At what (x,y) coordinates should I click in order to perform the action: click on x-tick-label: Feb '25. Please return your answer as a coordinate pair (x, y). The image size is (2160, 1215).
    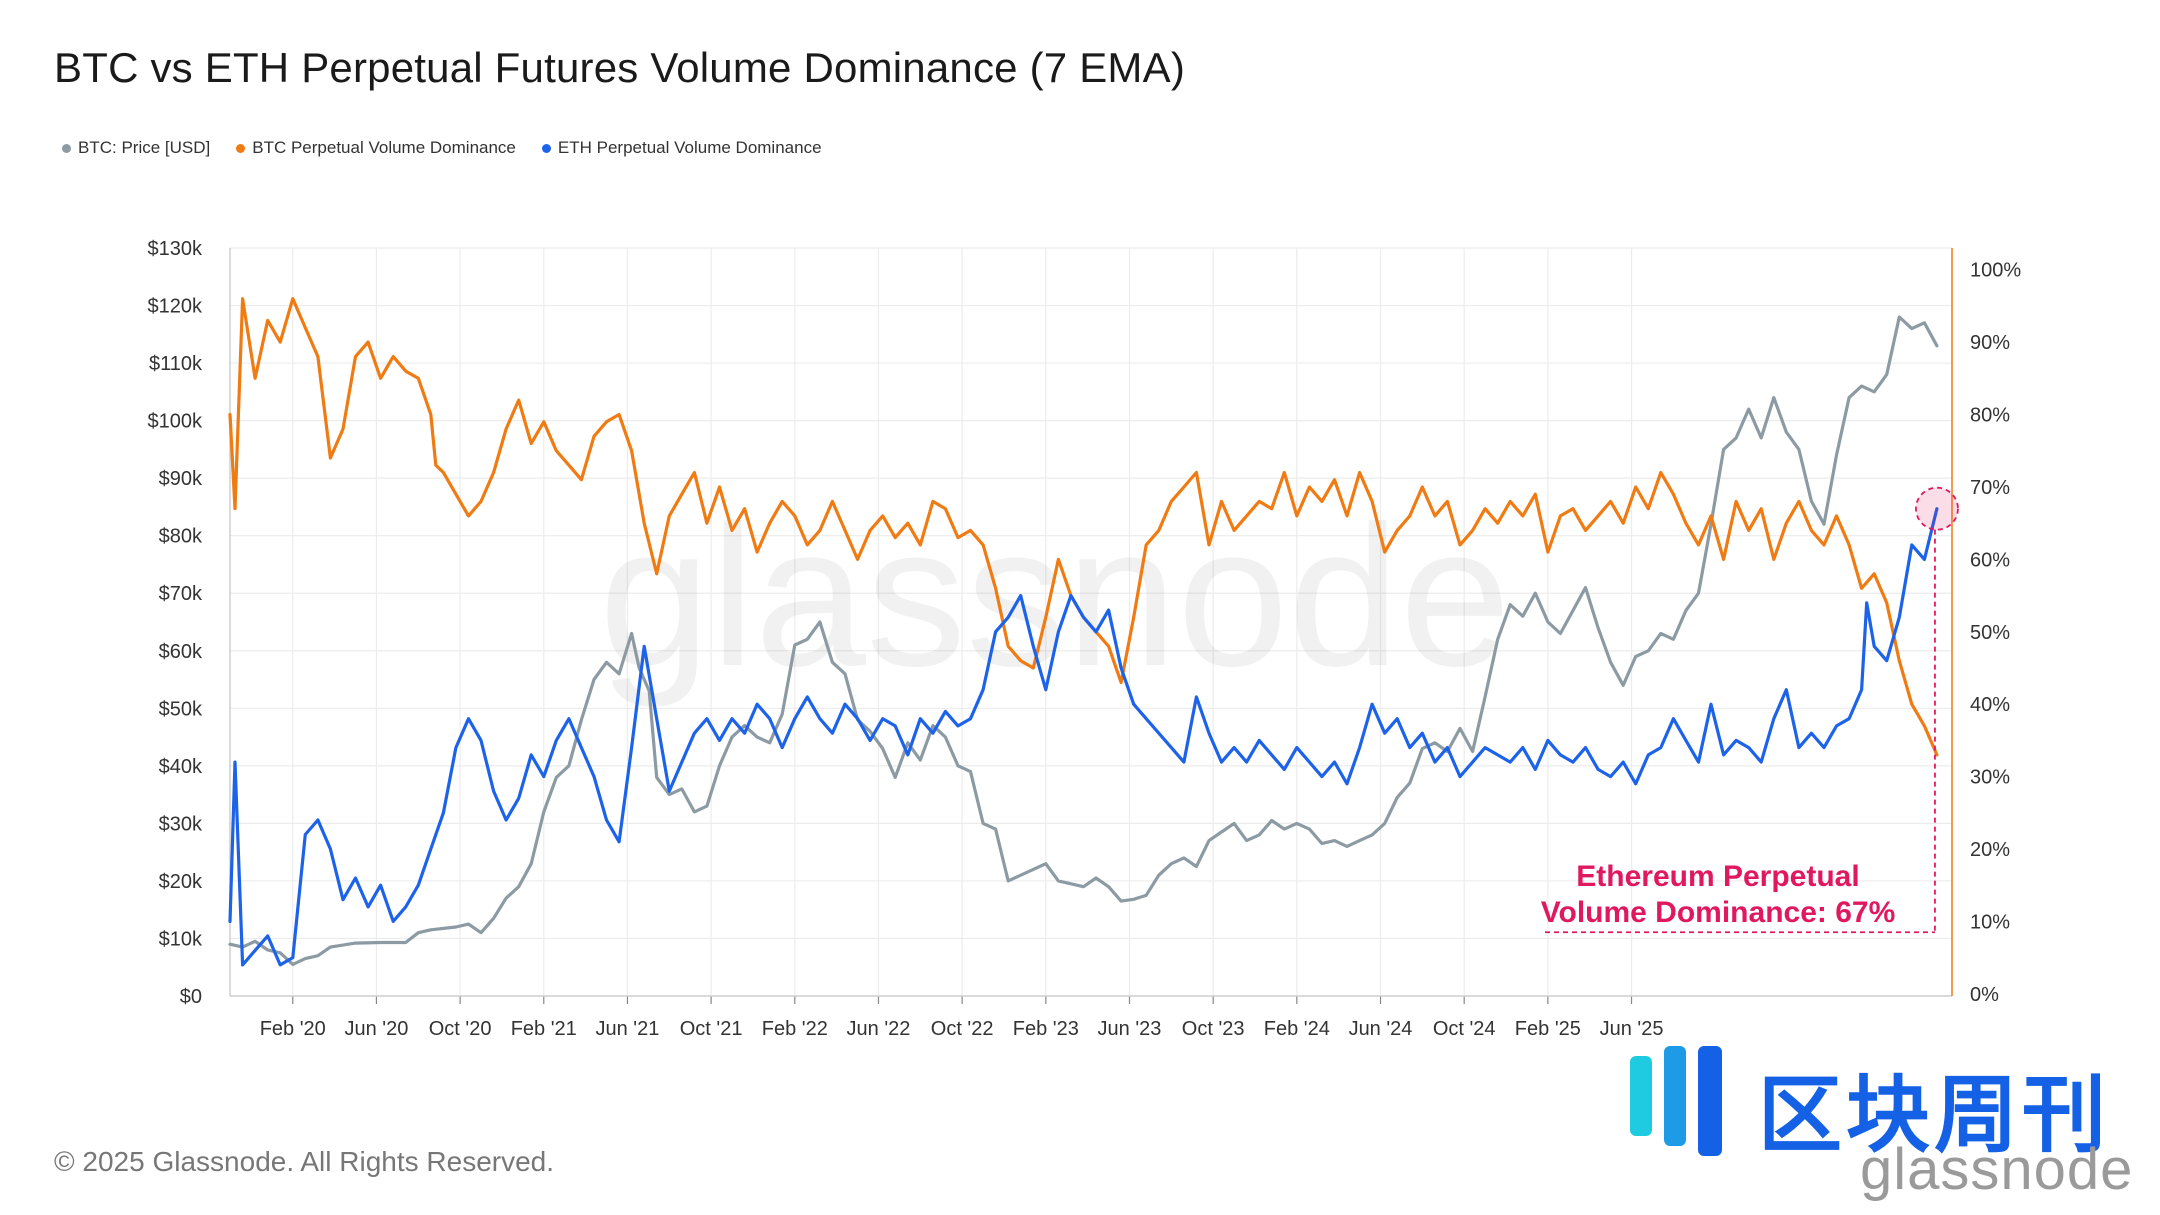
    Looking at the image, I should click on (1548, 1029).